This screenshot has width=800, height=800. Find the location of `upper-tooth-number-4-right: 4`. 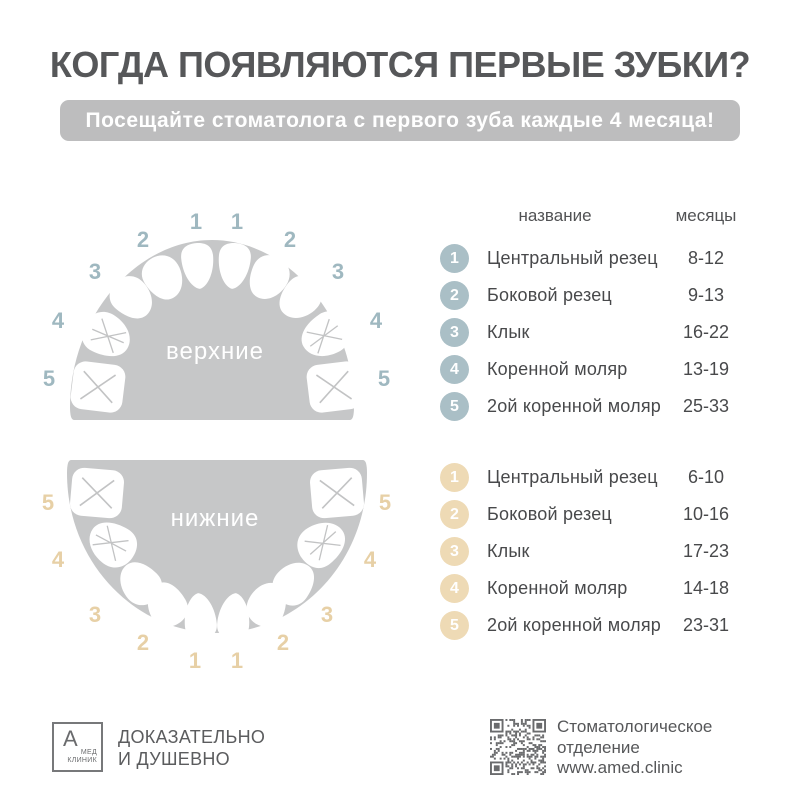

upper-tooth-number-4-right: 4 is located at coordinates (376, 320).